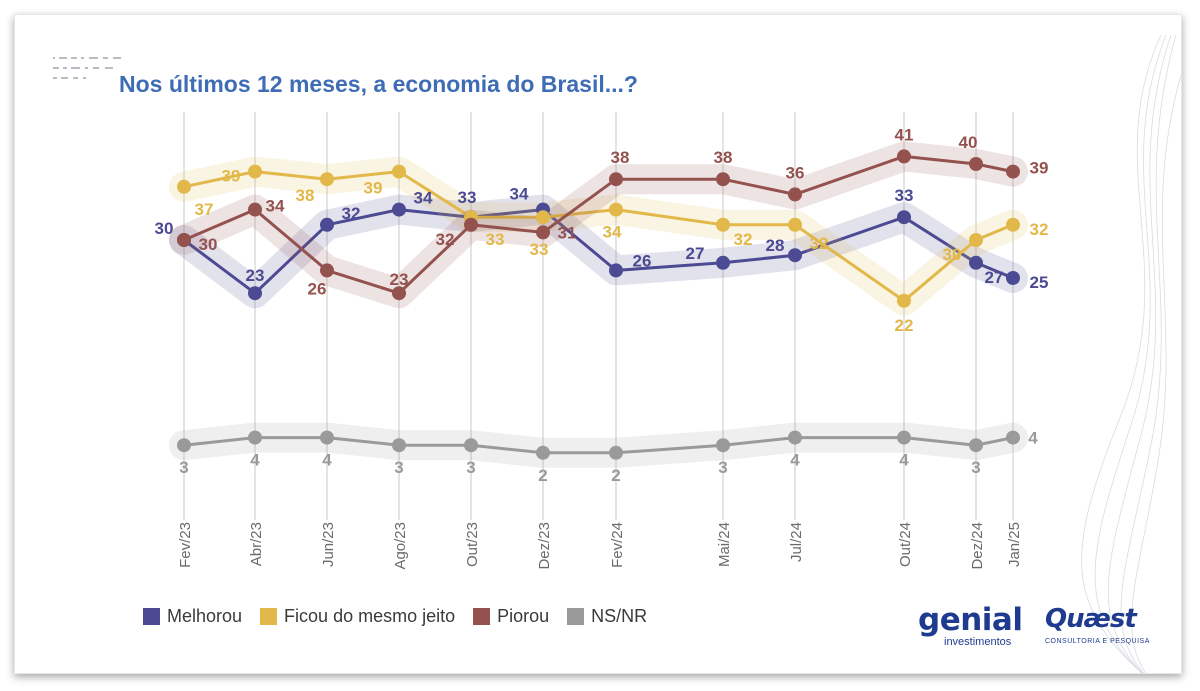 This screenshot has height=691, width=1200. What do you see at coordinates (519, 194) in the screenshot?
I see `data-label-melhorou-5: 34` at bounding box center [519, 194].